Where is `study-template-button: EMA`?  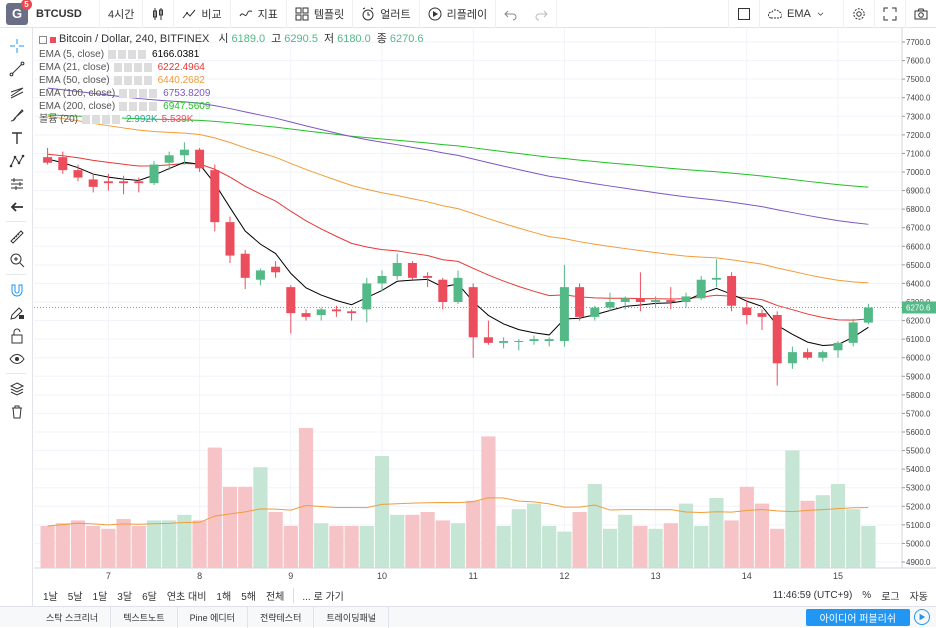
study-template-button: EMA is located at coordinates (802, 14).